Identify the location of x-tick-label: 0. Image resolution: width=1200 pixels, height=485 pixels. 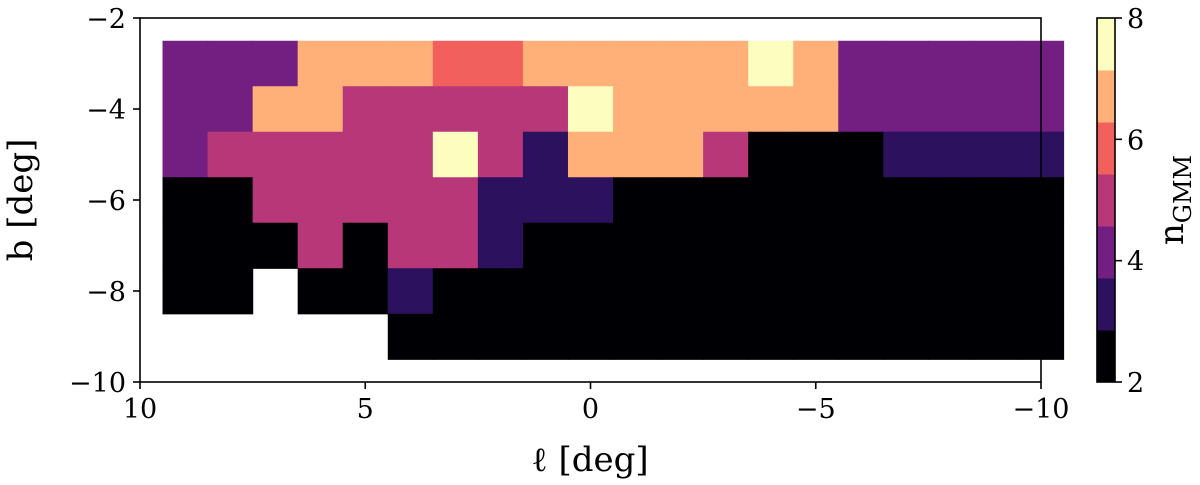
(590, 409).